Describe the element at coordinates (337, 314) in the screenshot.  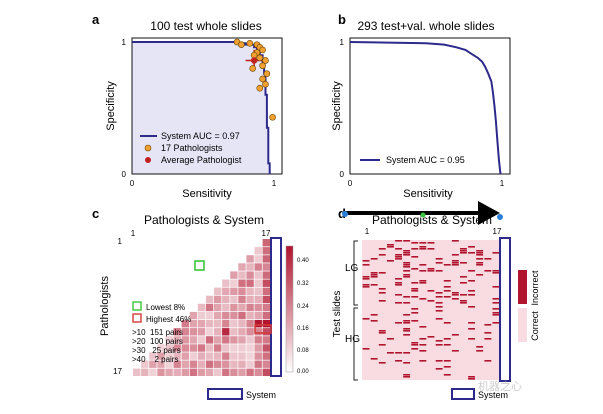
I see `panel-d-ylabel: Test slides` at that location.